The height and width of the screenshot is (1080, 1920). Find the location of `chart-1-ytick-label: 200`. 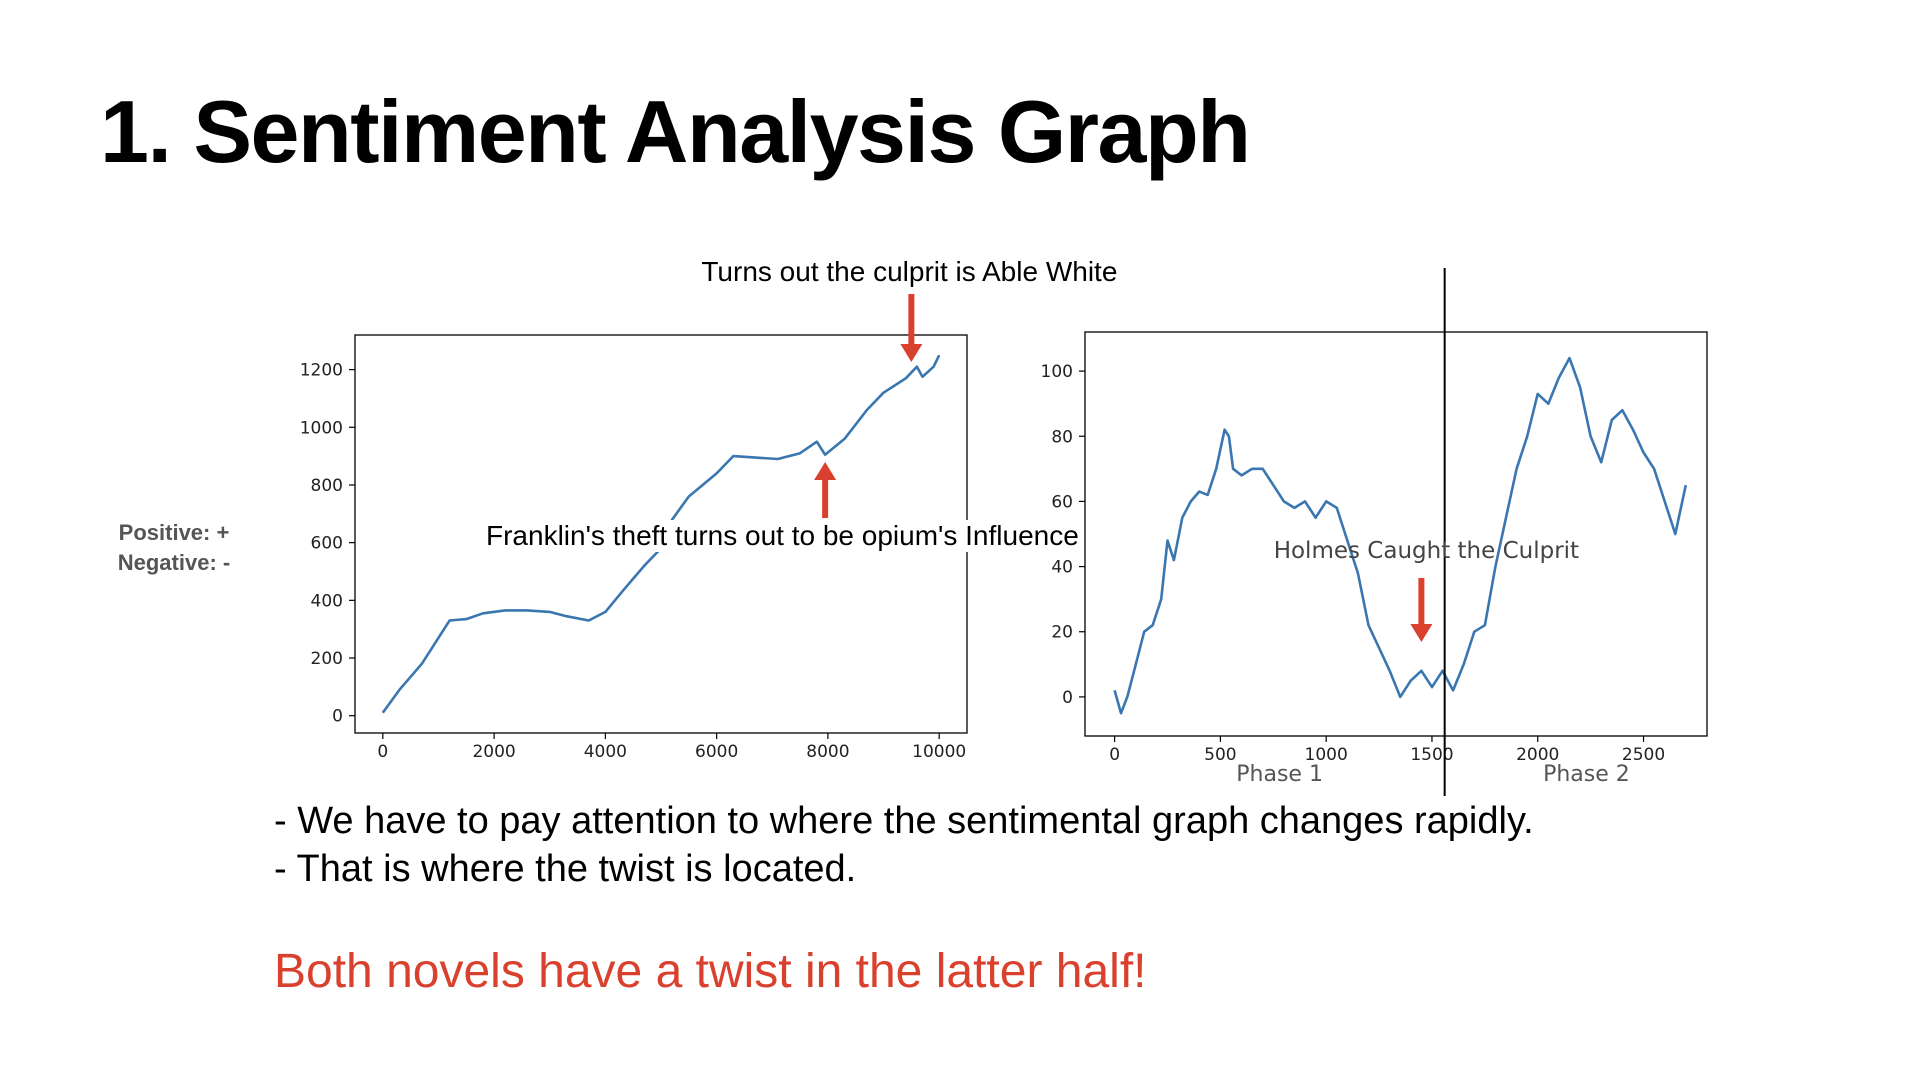

chart-1-ytick-label: 200 is located at coordinates (327, 659).